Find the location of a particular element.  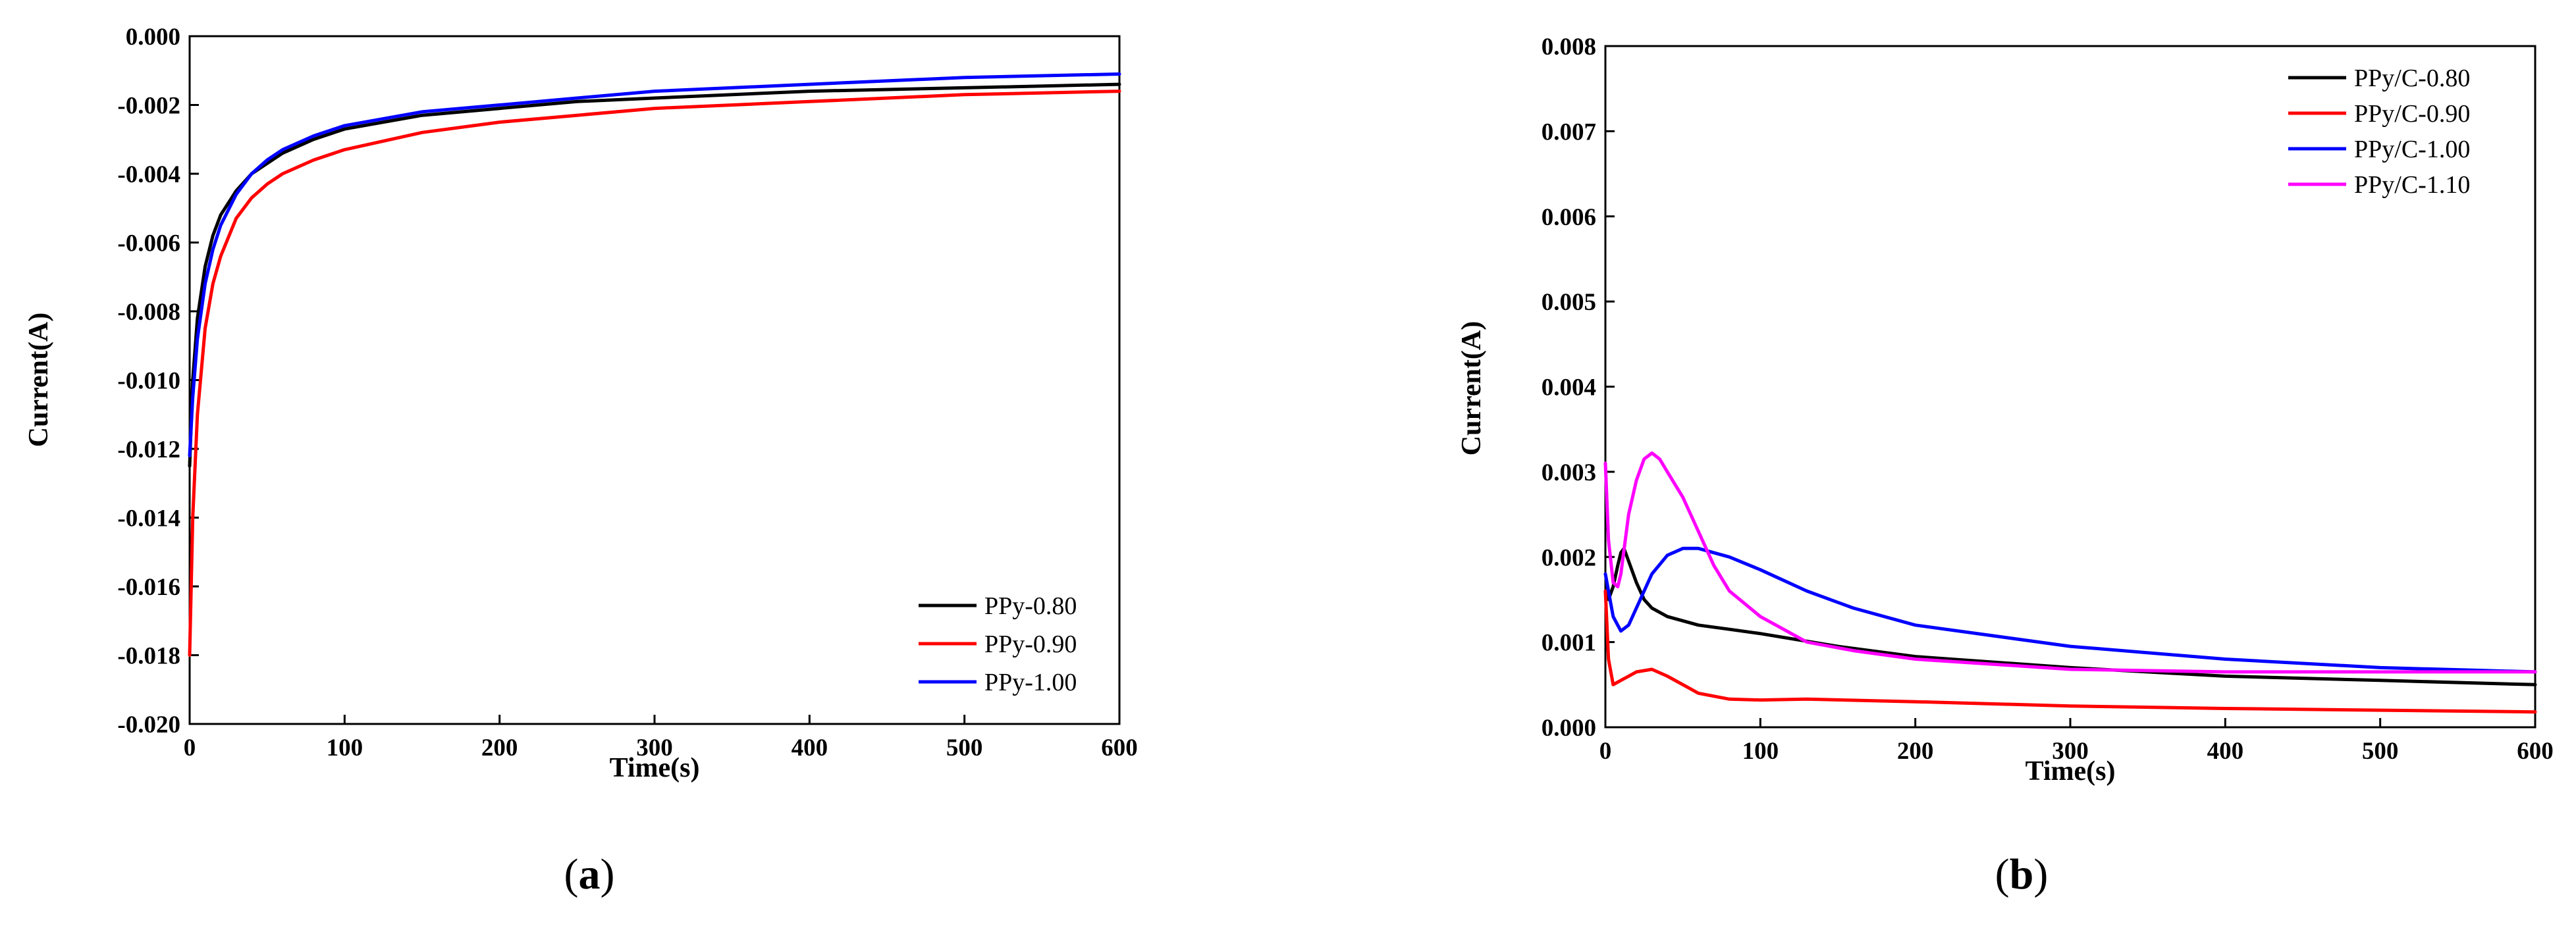

y-tick-label: 0.006 is located at coordinates (1569, 217).